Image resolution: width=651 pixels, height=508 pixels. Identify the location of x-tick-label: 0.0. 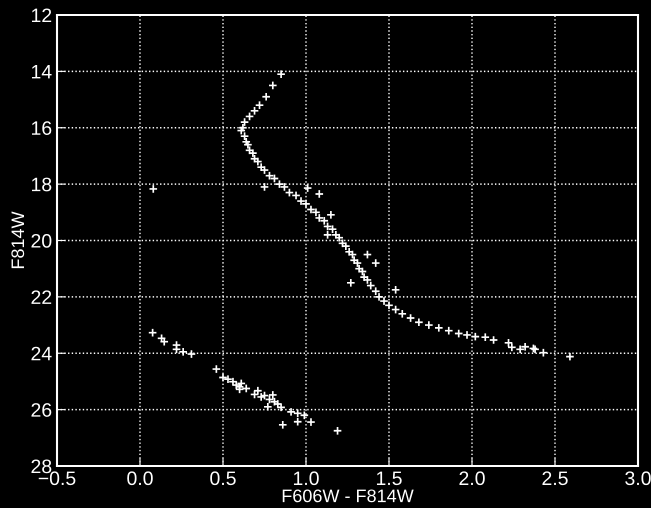
(140, 478).